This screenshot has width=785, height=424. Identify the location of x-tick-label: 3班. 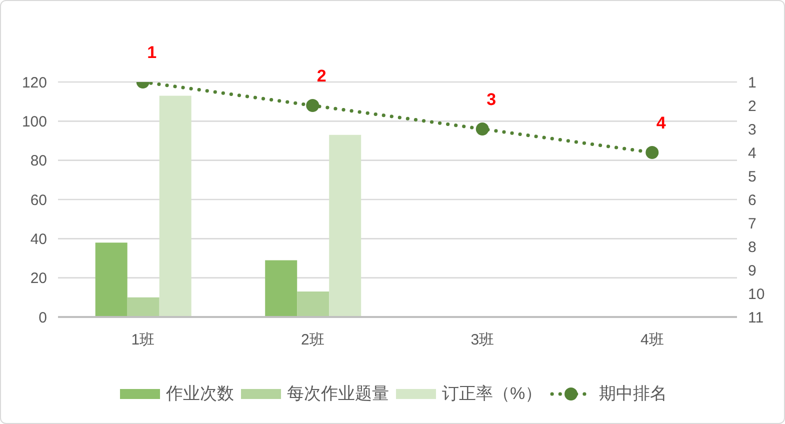
(482, 340).